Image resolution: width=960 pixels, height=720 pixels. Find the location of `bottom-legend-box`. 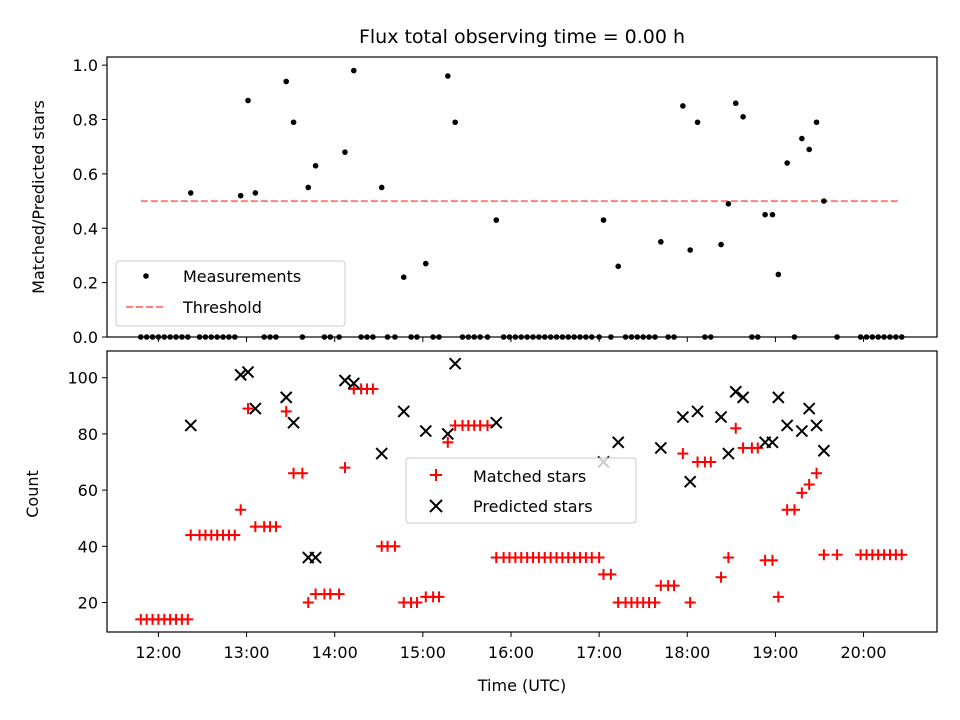

bottom-legend-box is located at coordinates (521, 490).